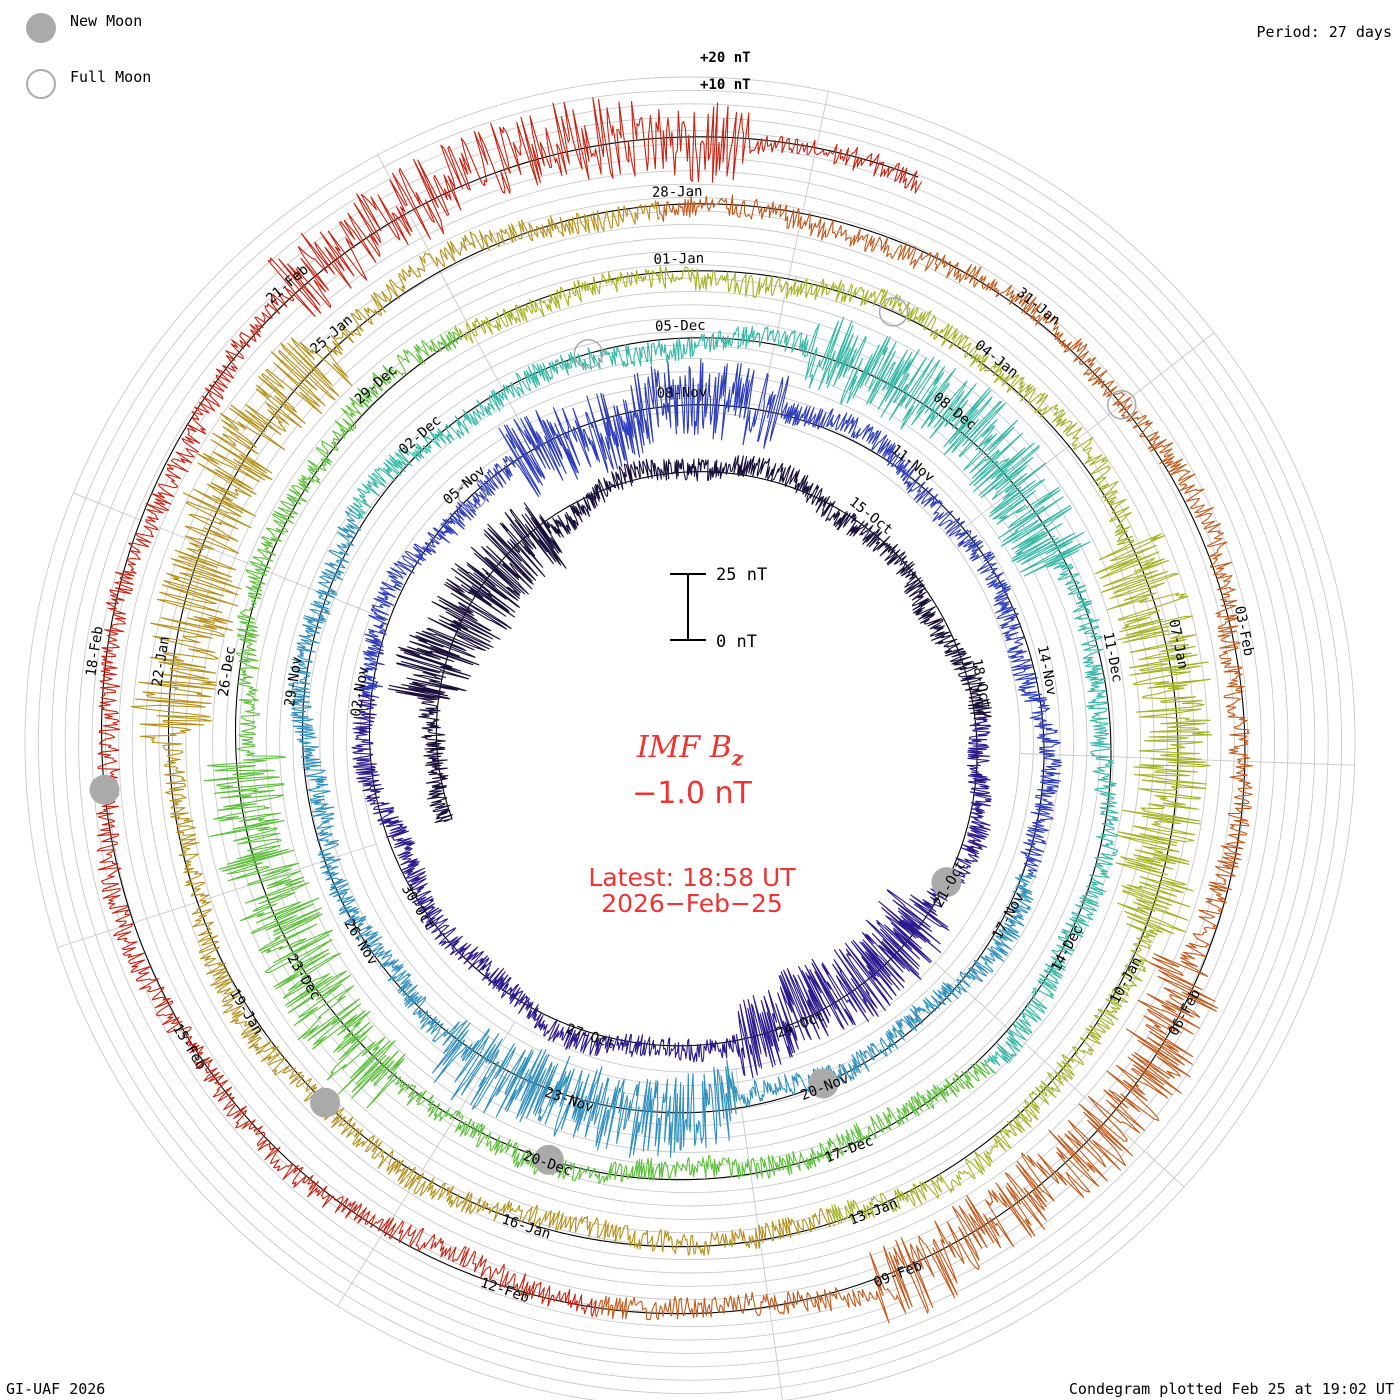 The width and height of the screenshot is (1400, 1400). I want to click on scale-bar: 25 nT 0 nT, so click(718, 608).